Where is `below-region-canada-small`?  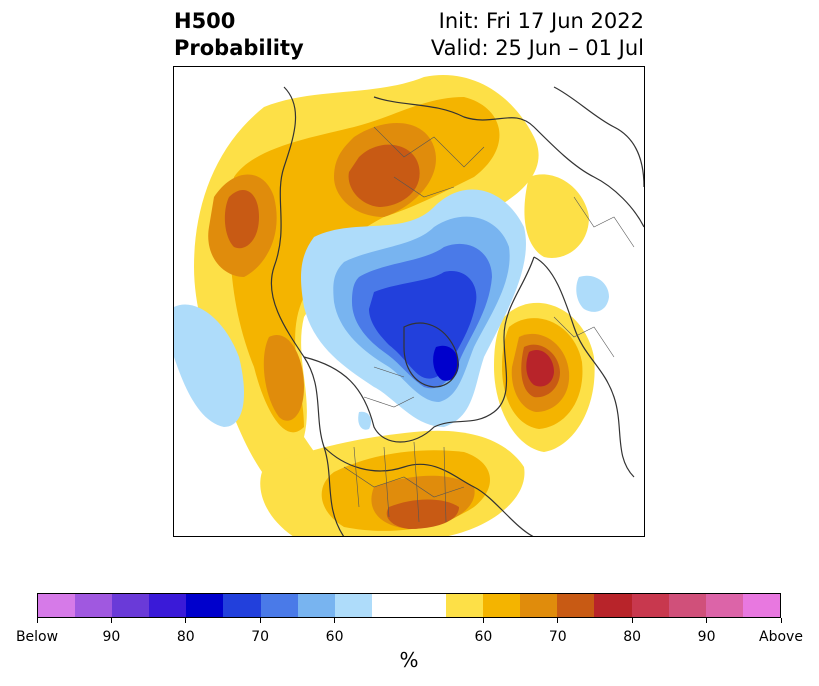
below-region-canada-small is located at coordinates (364, 420).